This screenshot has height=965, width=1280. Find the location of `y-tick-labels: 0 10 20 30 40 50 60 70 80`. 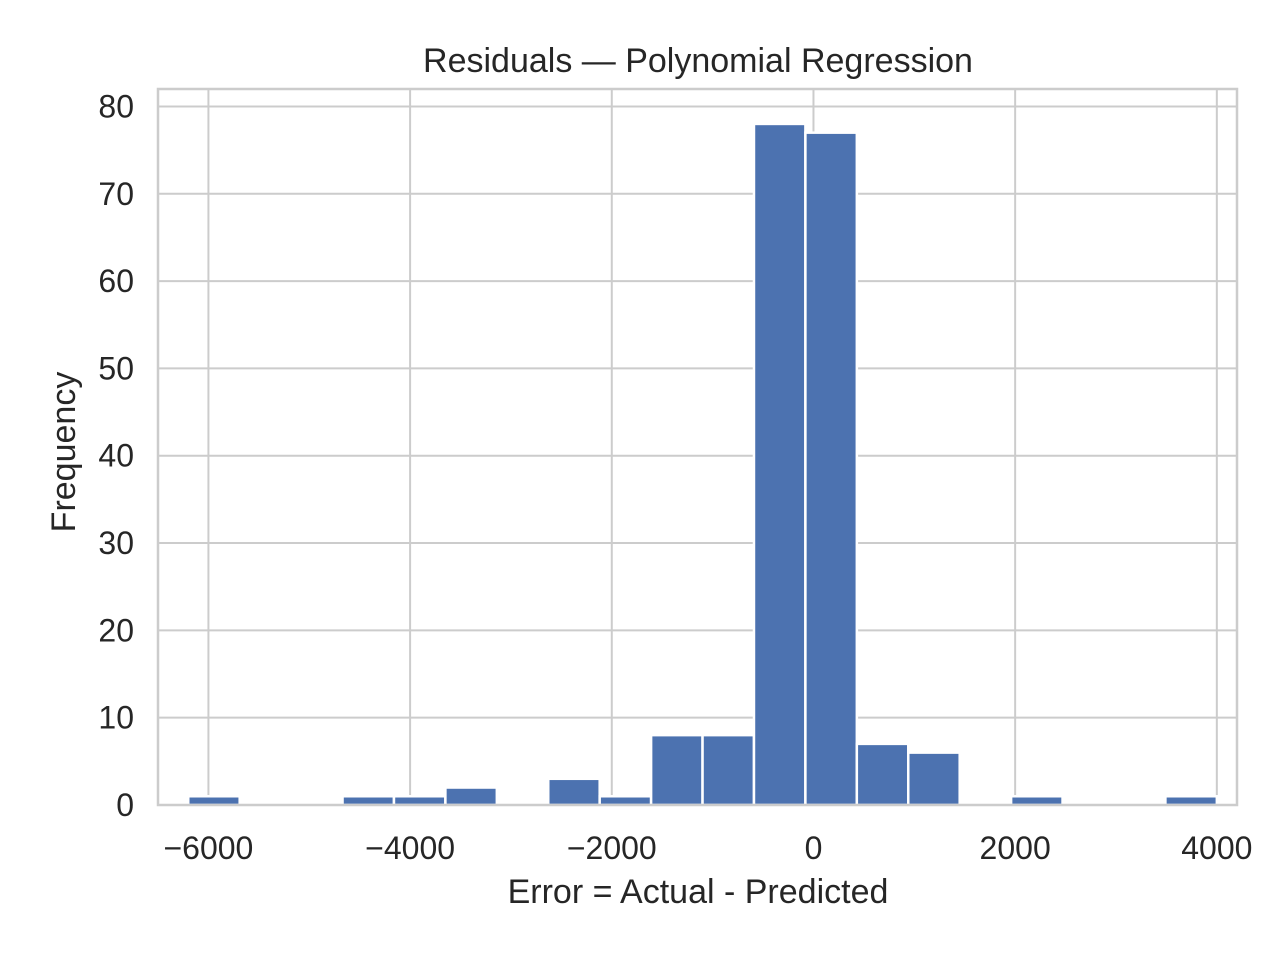

y-tick-labels: 0 10 20 30 40 50 60 70 80 is located at coordinates (116, 455).